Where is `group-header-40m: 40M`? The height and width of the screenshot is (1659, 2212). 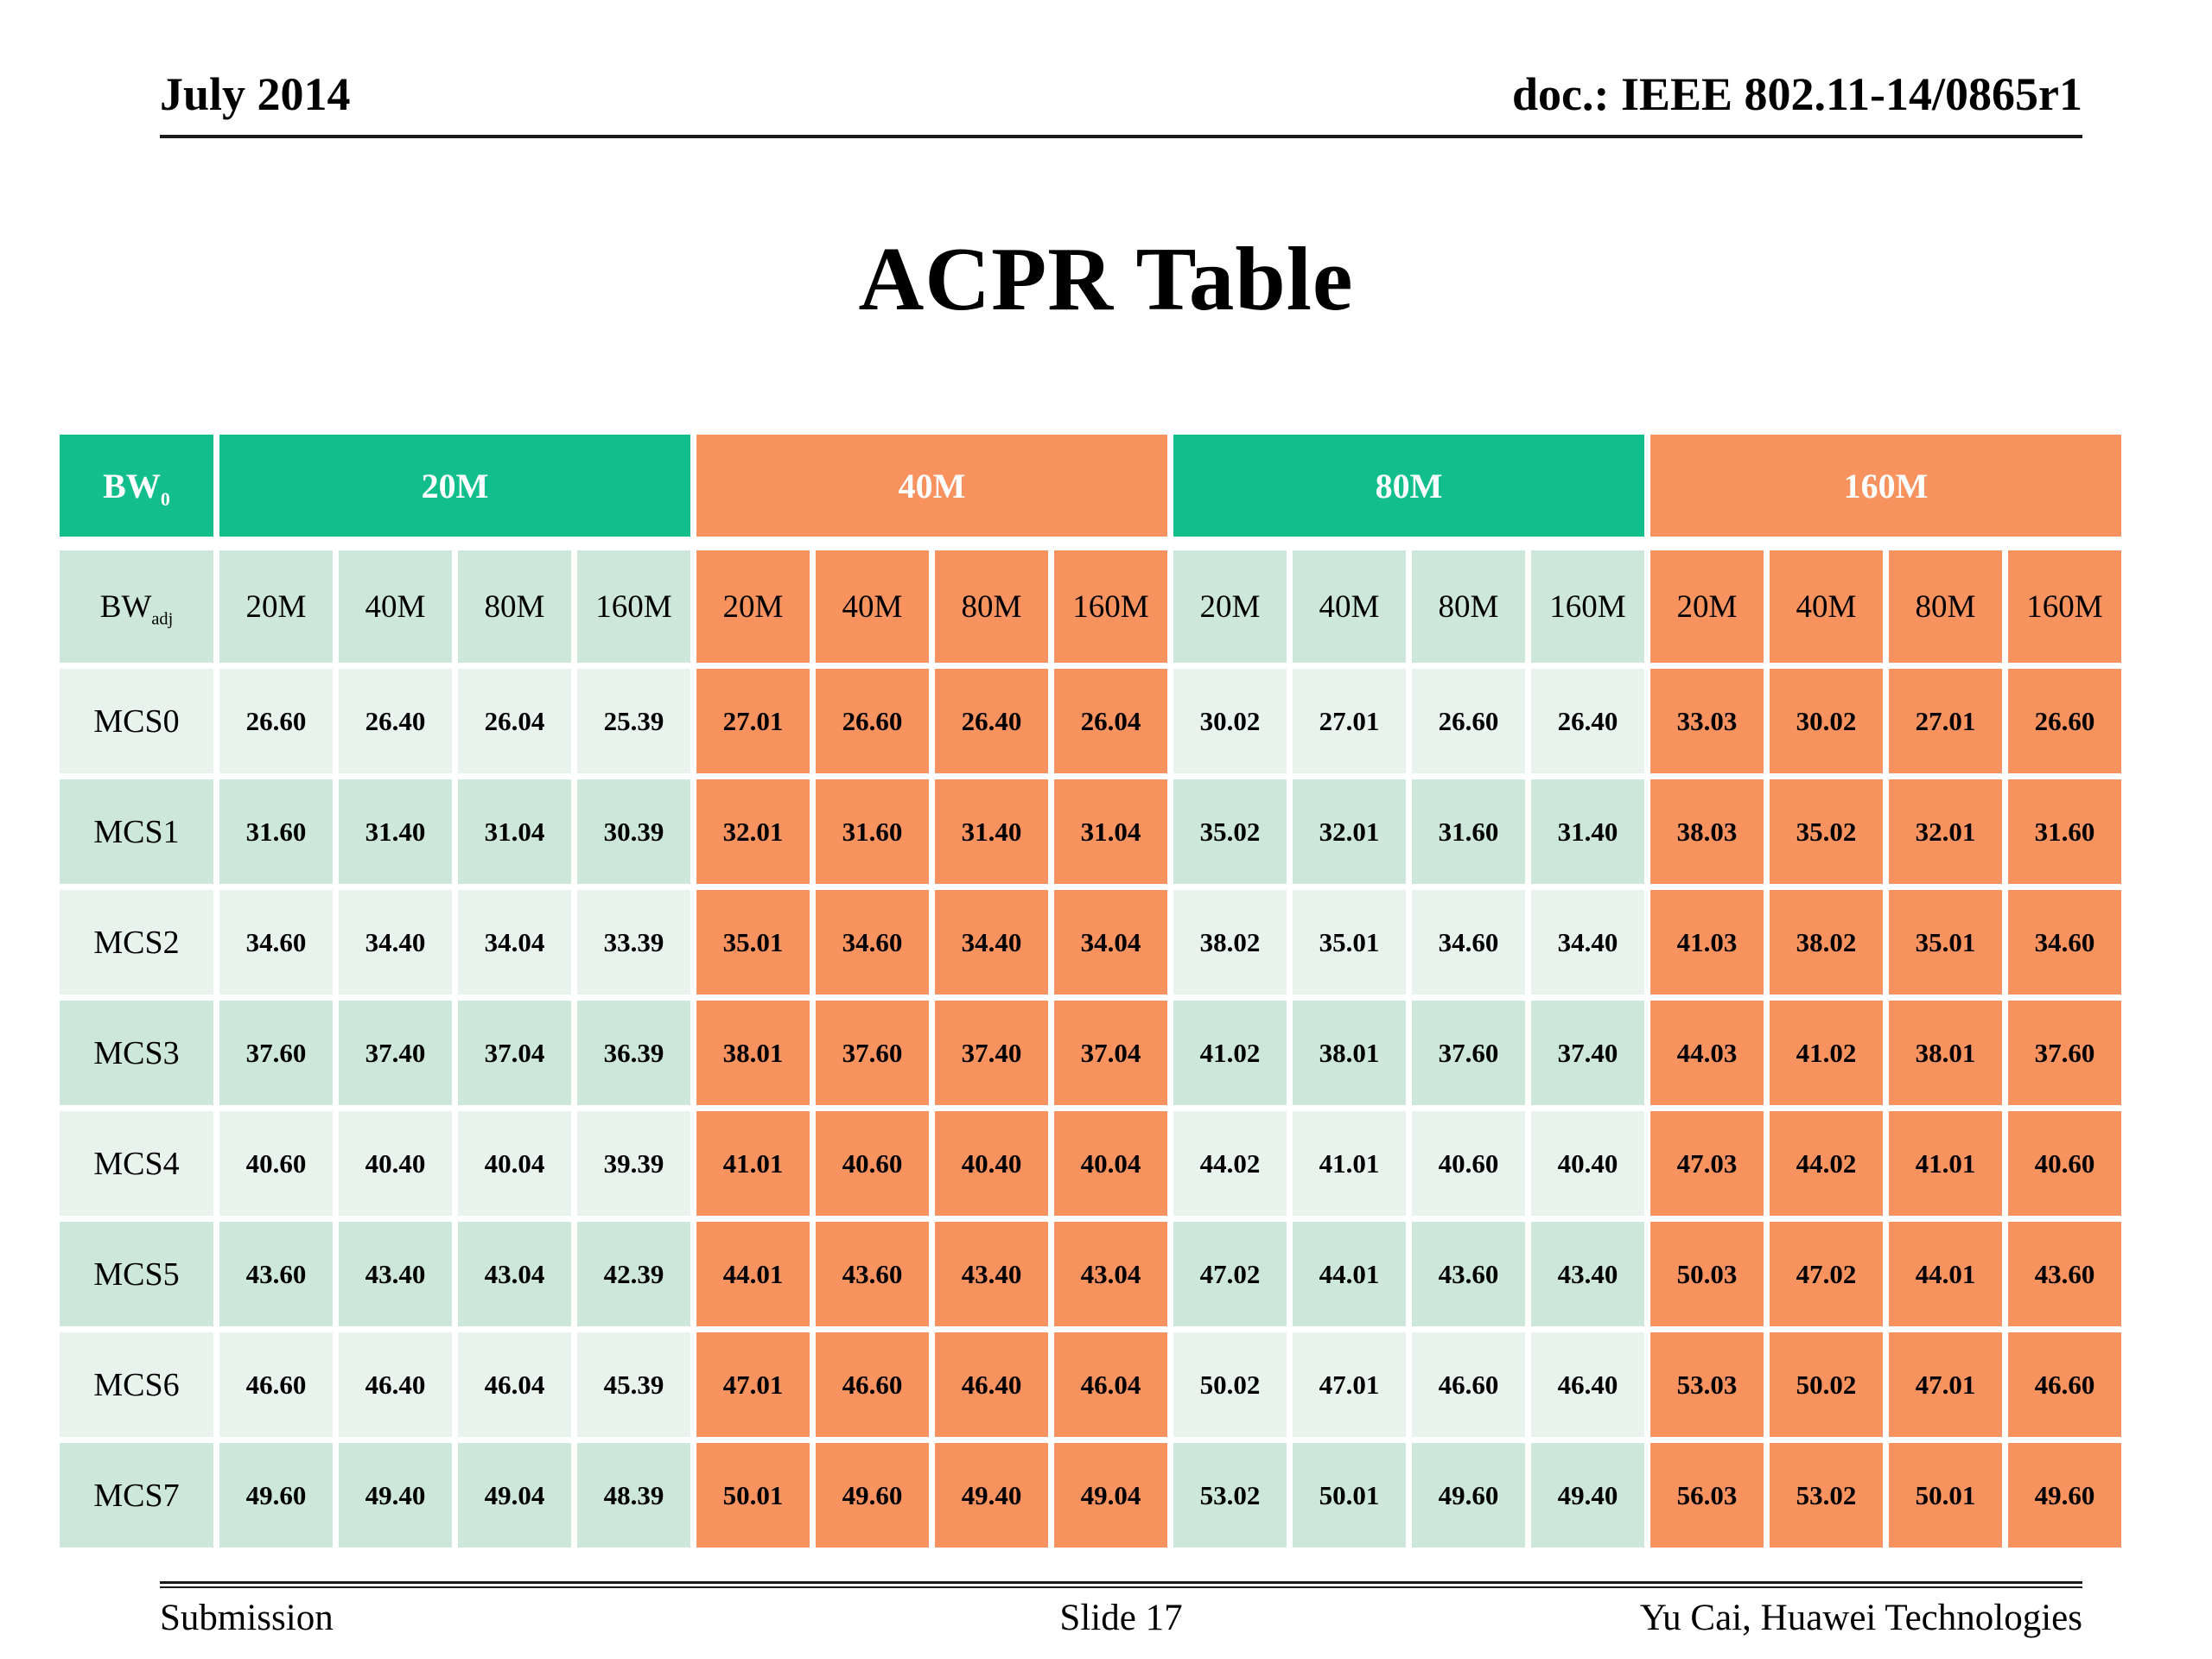
group-header-40m: 40M is located at coordinates (932, 489).